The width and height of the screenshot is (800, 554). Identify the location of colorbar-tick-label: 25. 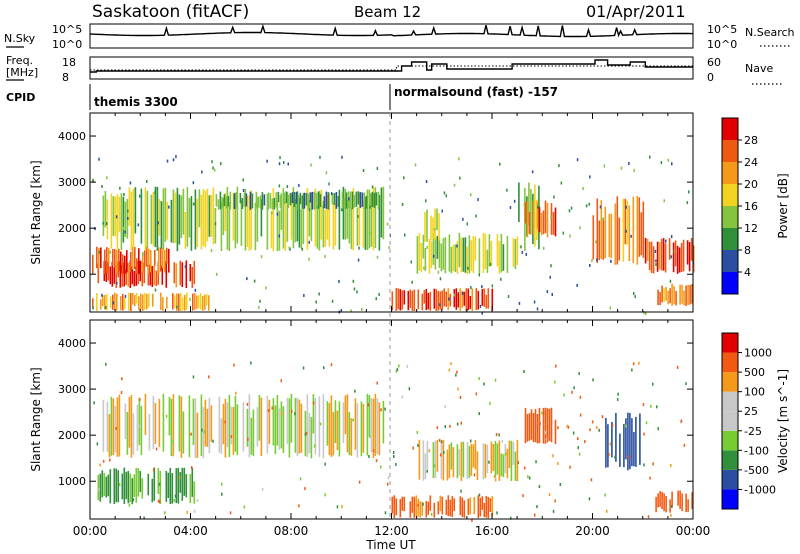
(751, 411).